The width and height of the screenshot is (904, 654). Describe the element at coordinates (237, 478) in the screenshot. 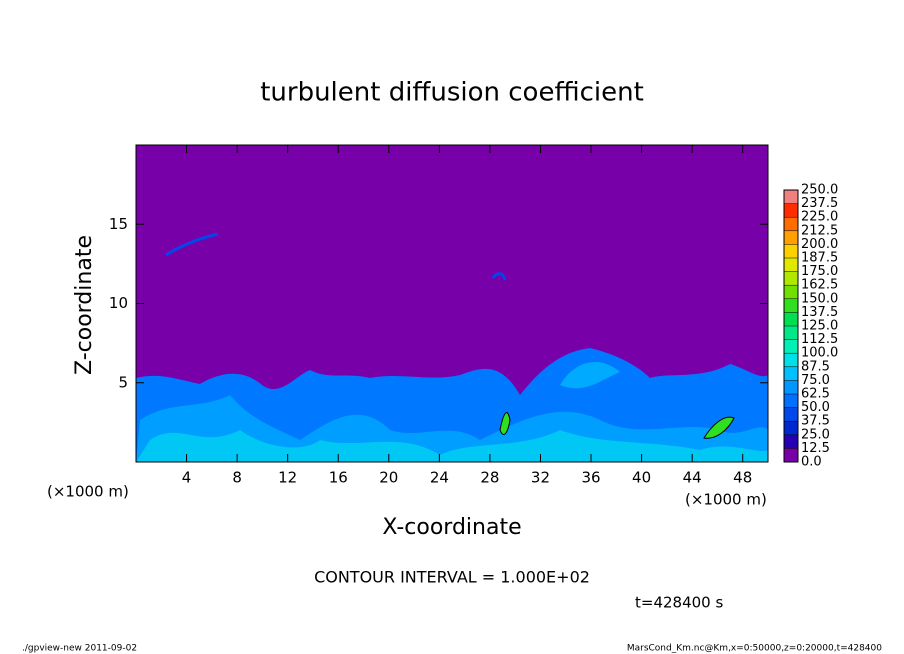

I see `x-tick-label: 8` at that location.